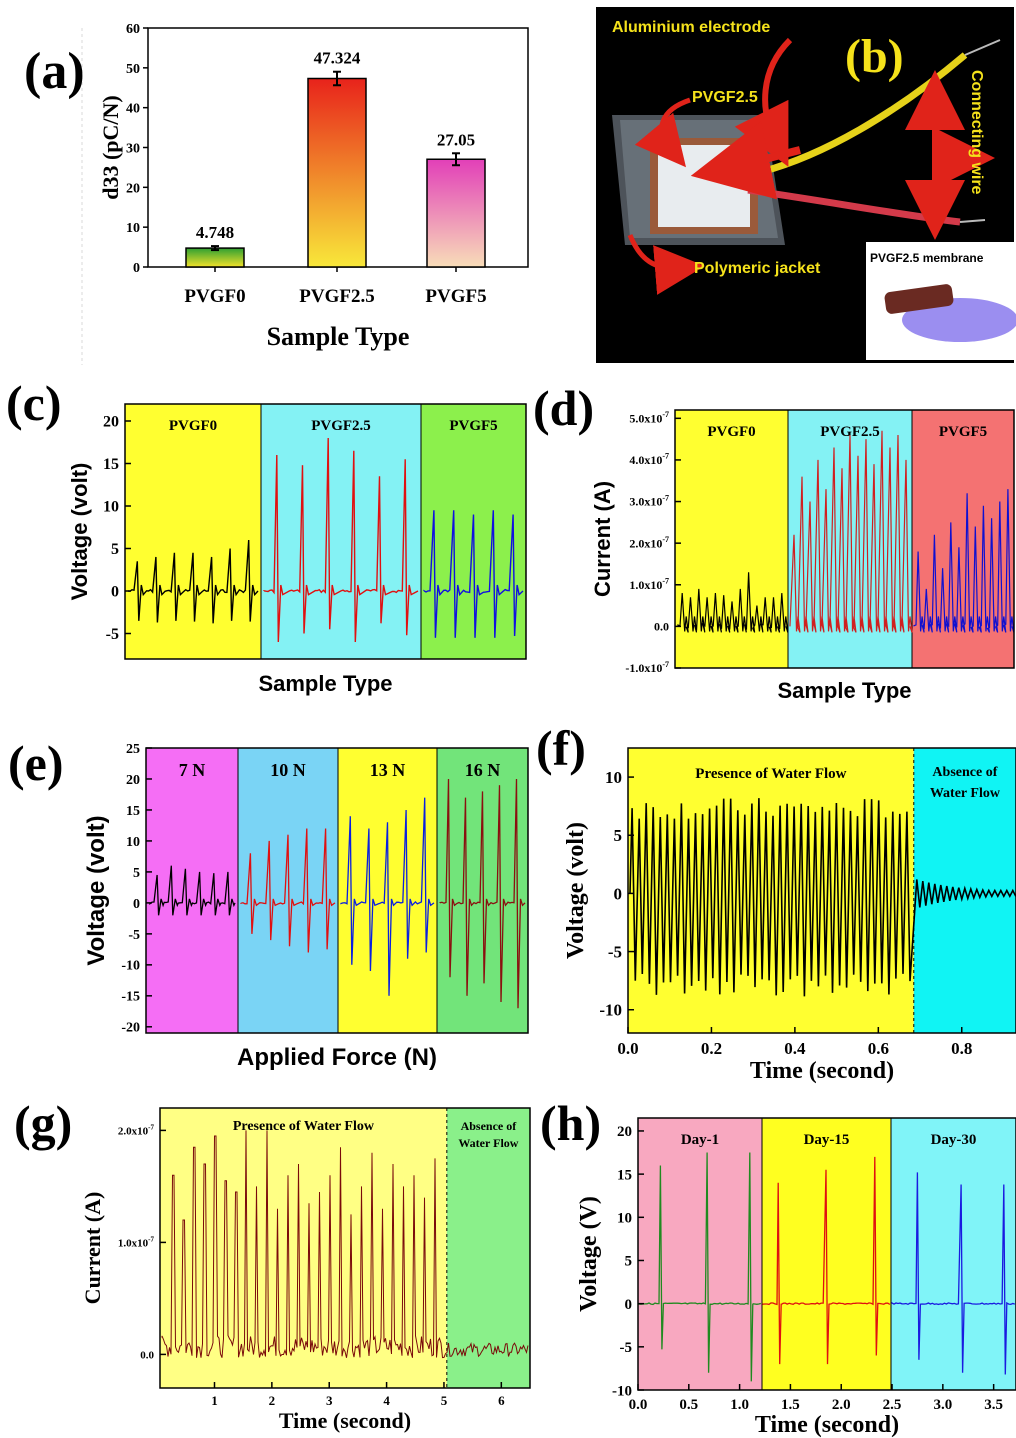 The image size is (1016, 1438). I want to click on ytick-label-h: -5, so click(626, 1348).